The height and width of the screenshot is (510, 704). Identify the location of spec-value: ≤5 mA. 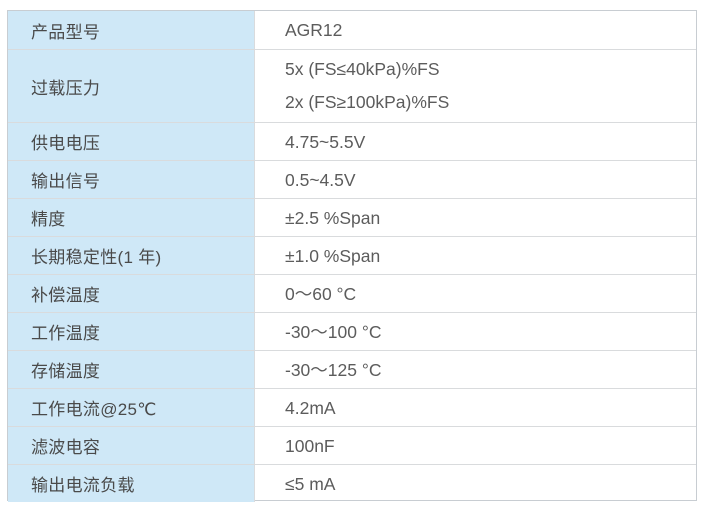
(475, 483).